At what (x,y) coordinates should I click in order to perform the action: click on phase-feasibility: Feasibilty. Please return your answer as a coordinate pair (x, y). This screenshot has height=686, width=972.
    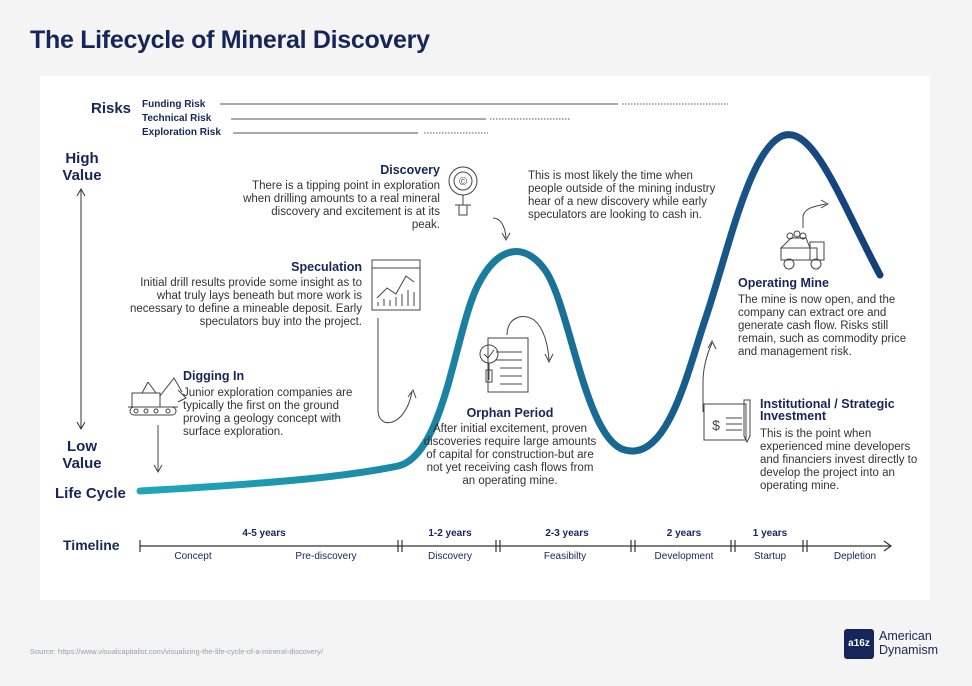
    Looking at the image, I should click on (565, 556).